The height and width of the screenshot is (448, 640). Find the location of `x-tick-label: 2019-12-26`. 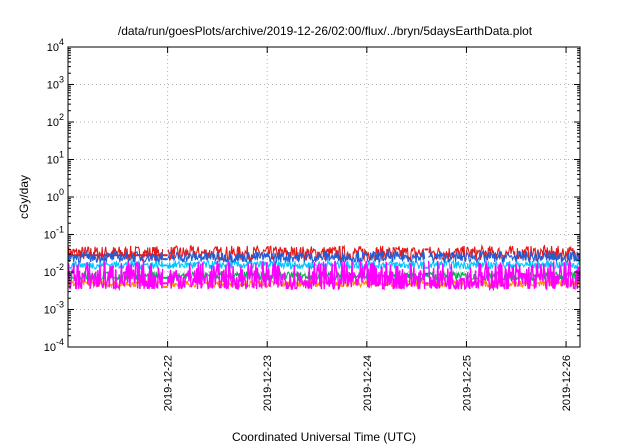

x-tick-label: 2019-12-26 is located at coordinates (567, 383).